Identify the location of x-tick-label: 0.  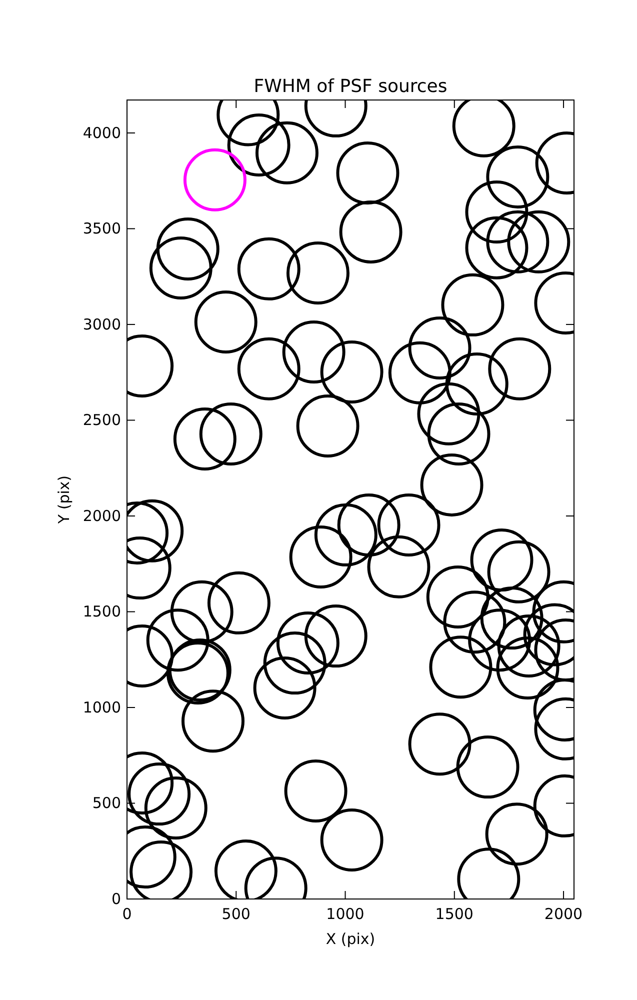
(127, 914).